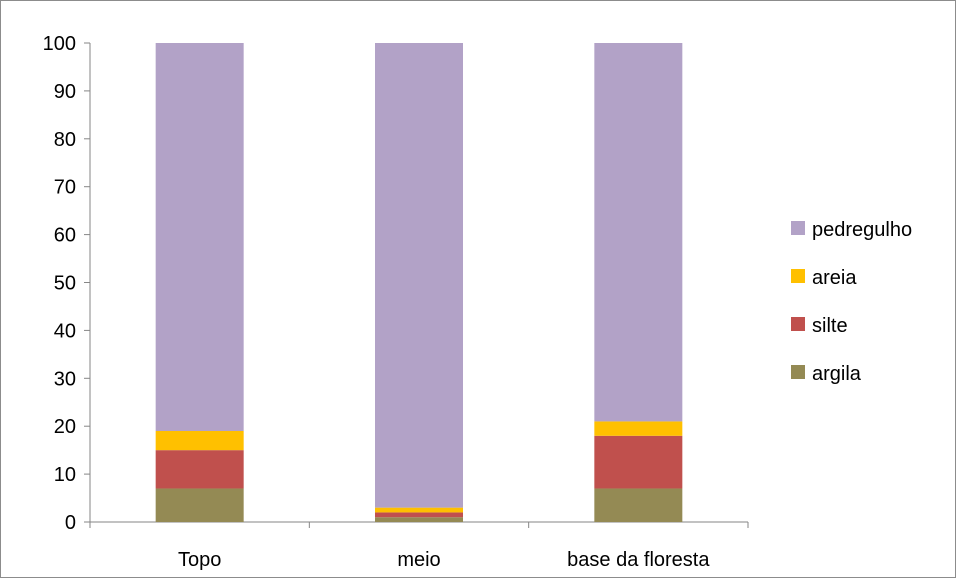 The height and width of the screenshot is (582, 956). Describe the element at coordinates (419, 515) in the screenshot. I see `bar-segment-silte-meio` at that location.